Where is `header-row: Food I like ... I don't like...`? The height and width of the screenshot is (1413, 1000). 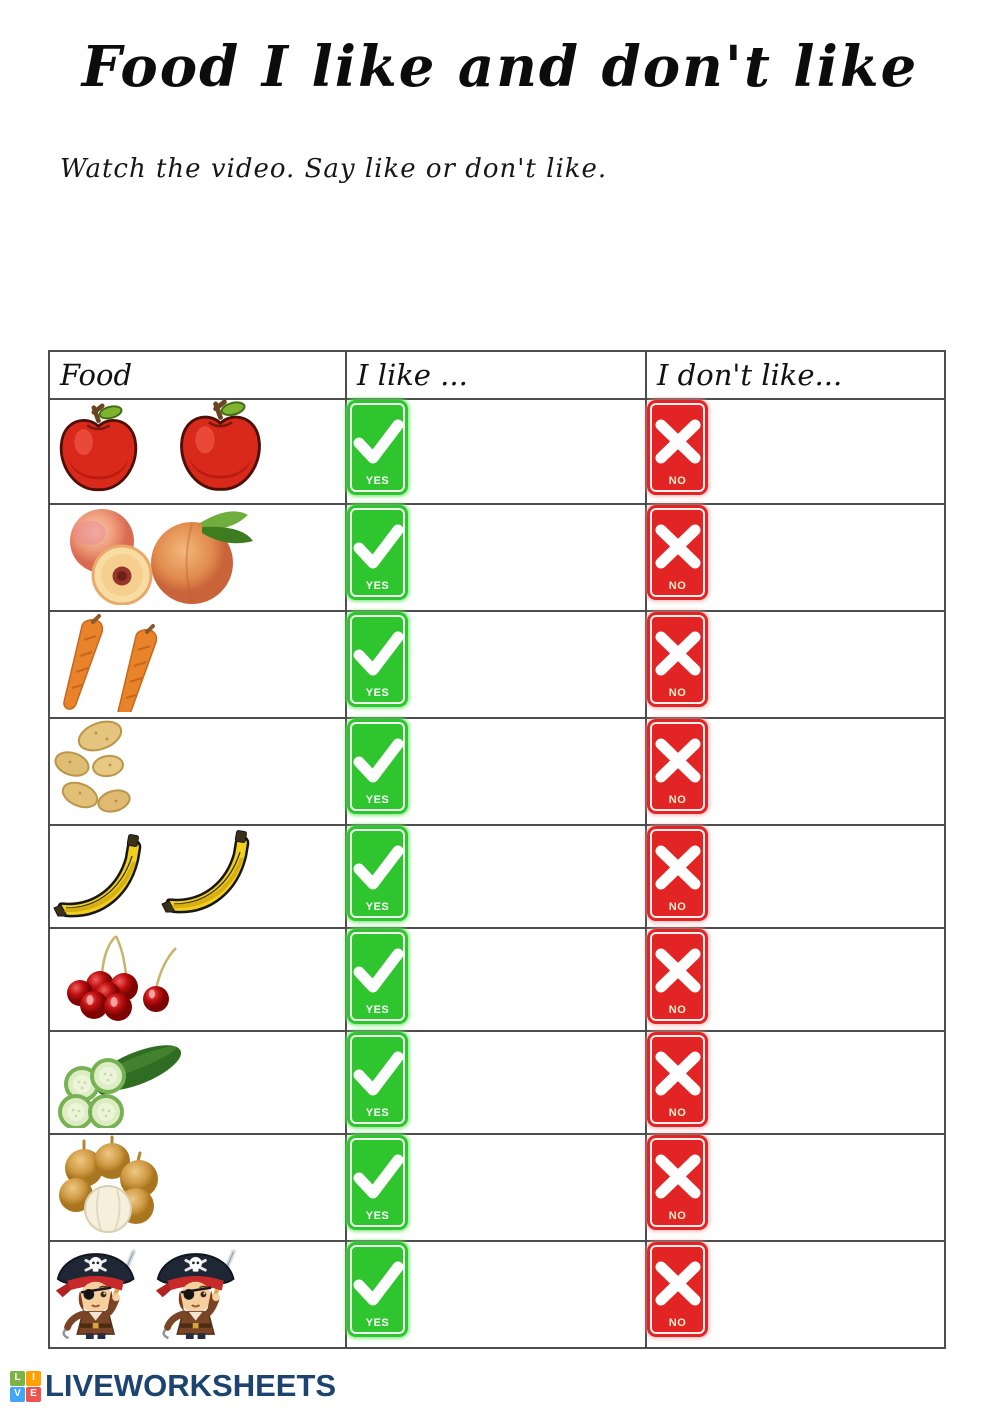 header-row: Food I like ... I don't like... is located at coordinates (497, 375).